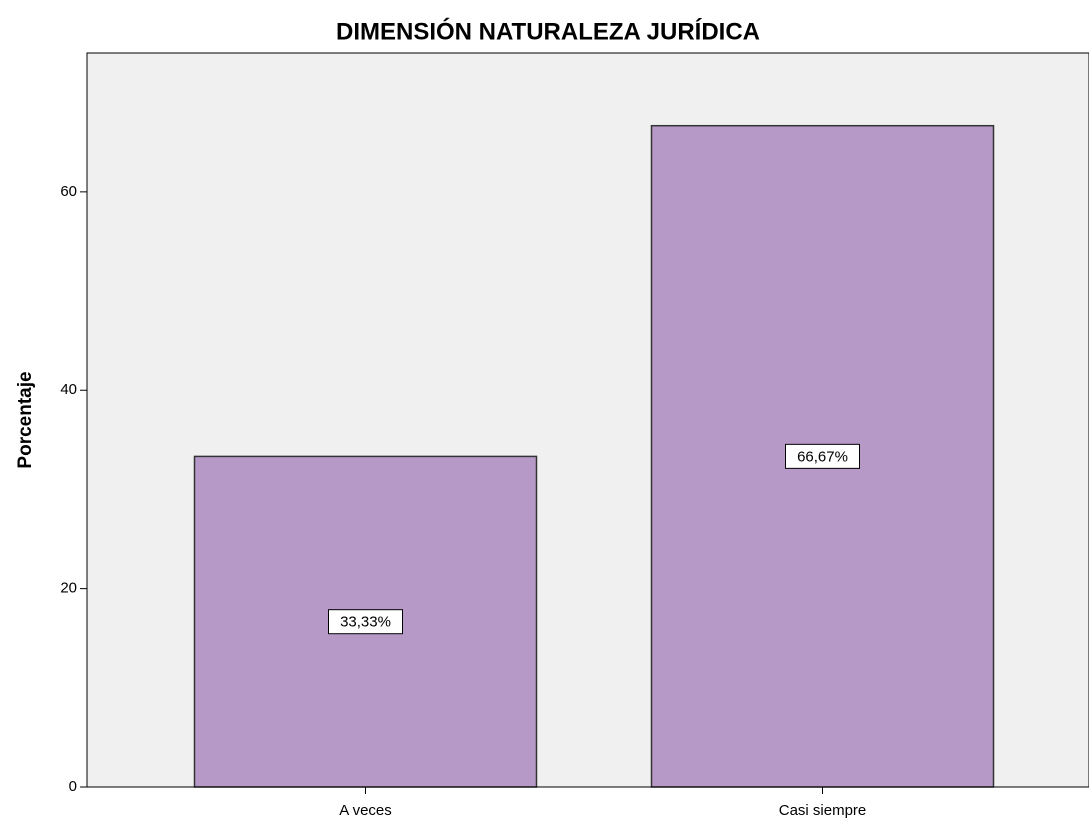 The image size is (1089, 821). I want to click on chart-title: DIMENSIÓN NATURALEZA JURÍDICA, so click(548, 31).